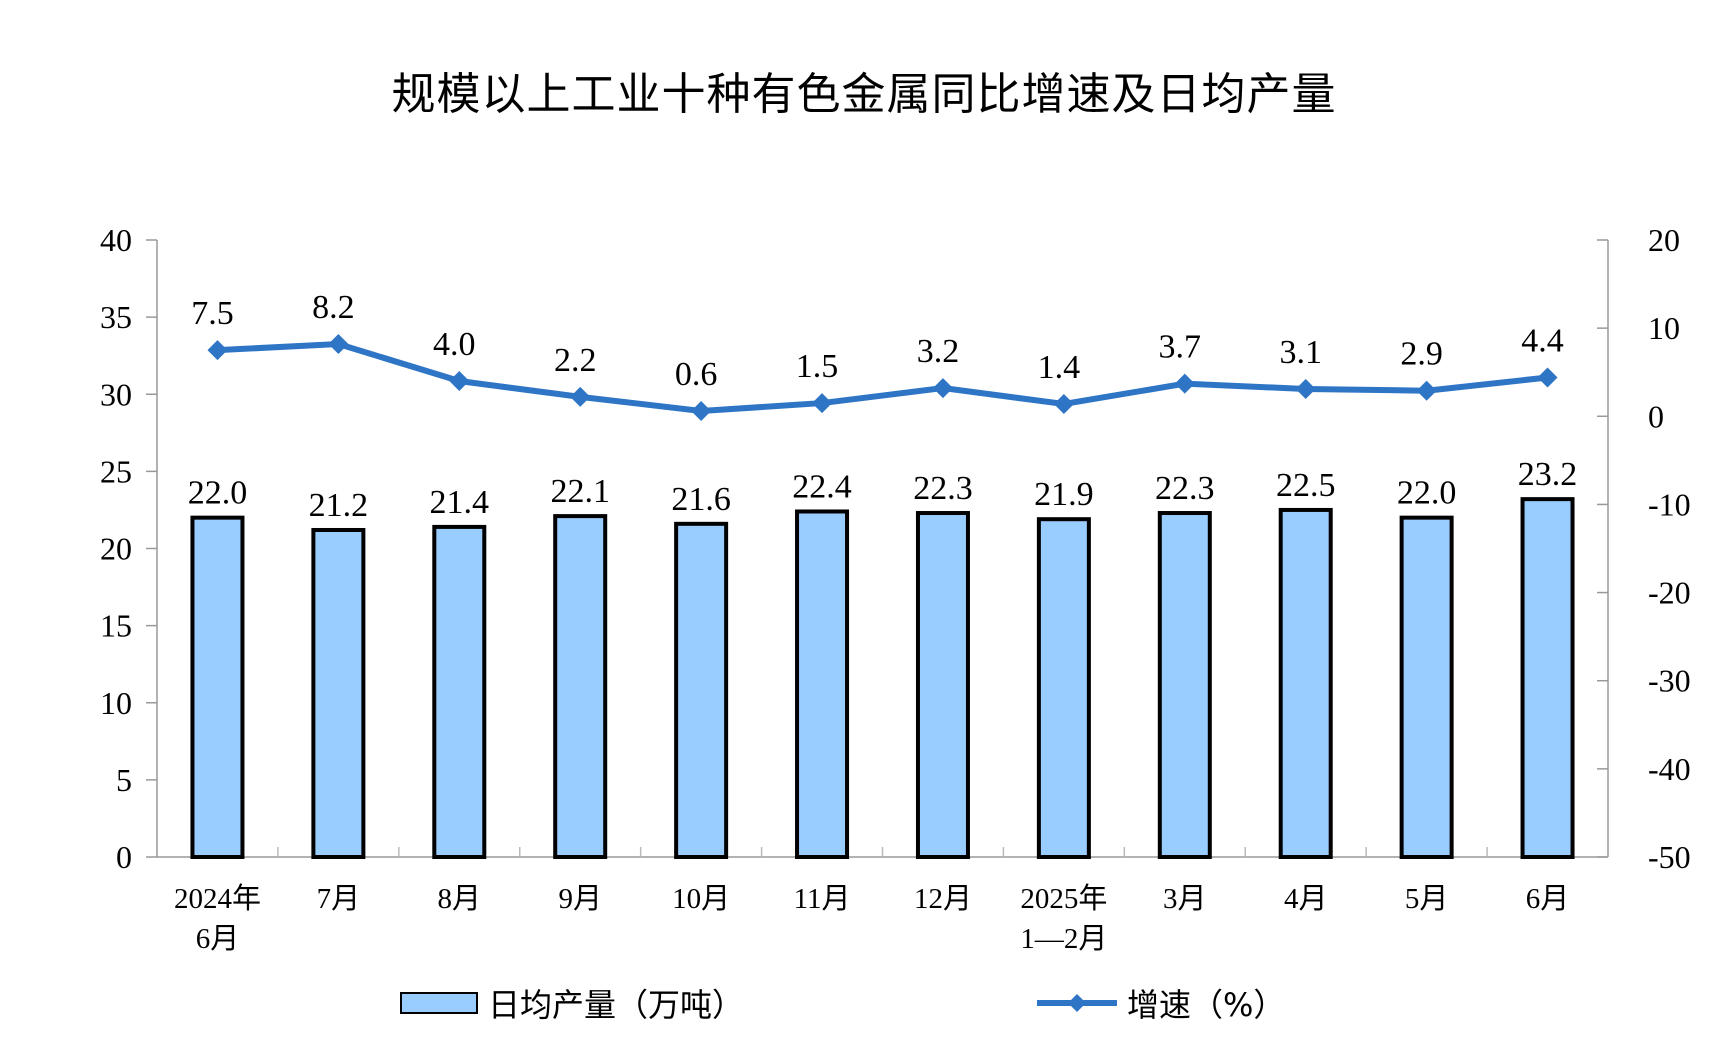 This screenshot has height=1062, width=1728. I want to click on left-tick-label: 15, so click(116, 626).